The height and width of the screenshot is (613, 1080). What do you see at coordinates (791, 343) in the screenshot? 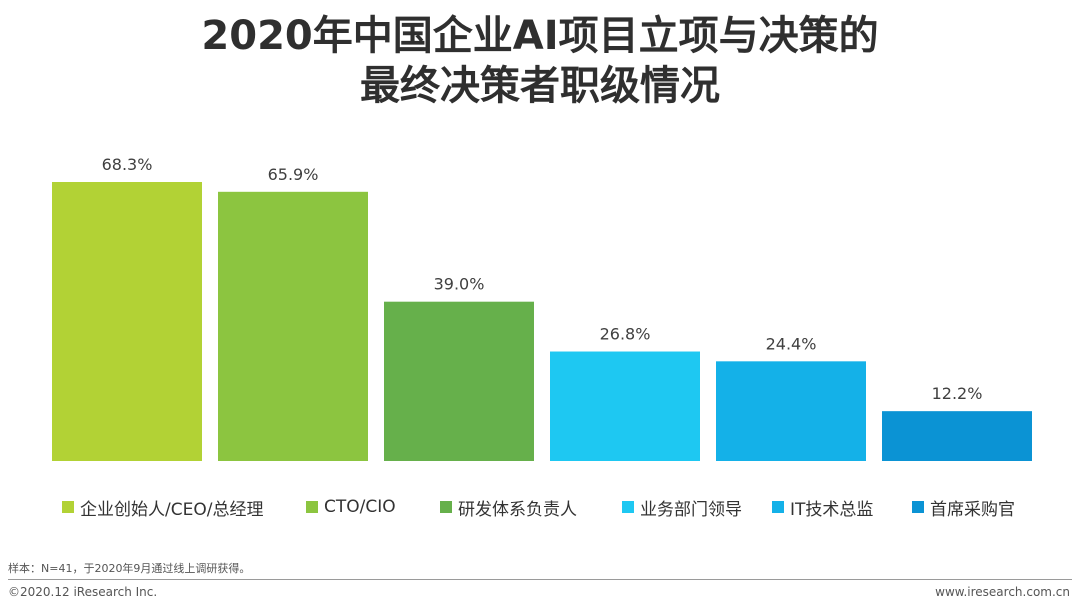
I see `value-label-it-director: 24.4%` at bounding box center [791, 343].